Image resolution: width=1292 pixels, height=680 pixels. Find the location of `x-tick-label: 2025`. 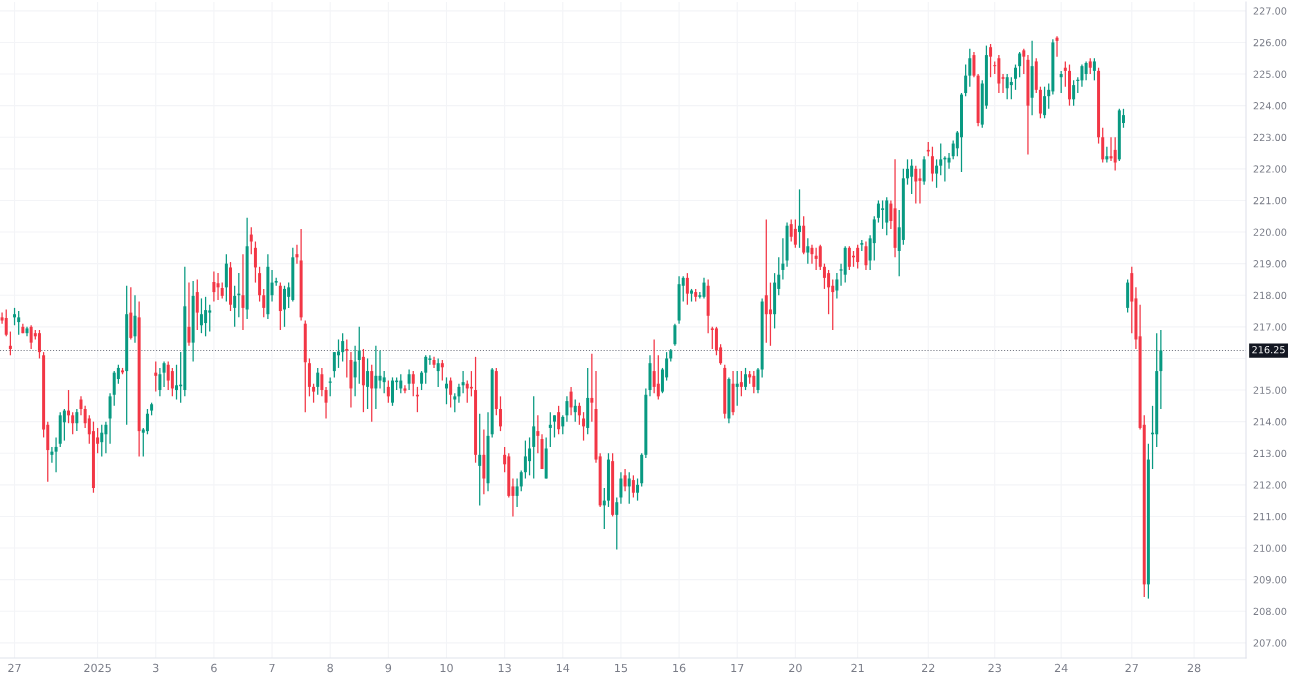

x-tick-label: 2025 is located at coordinates (97, 668).